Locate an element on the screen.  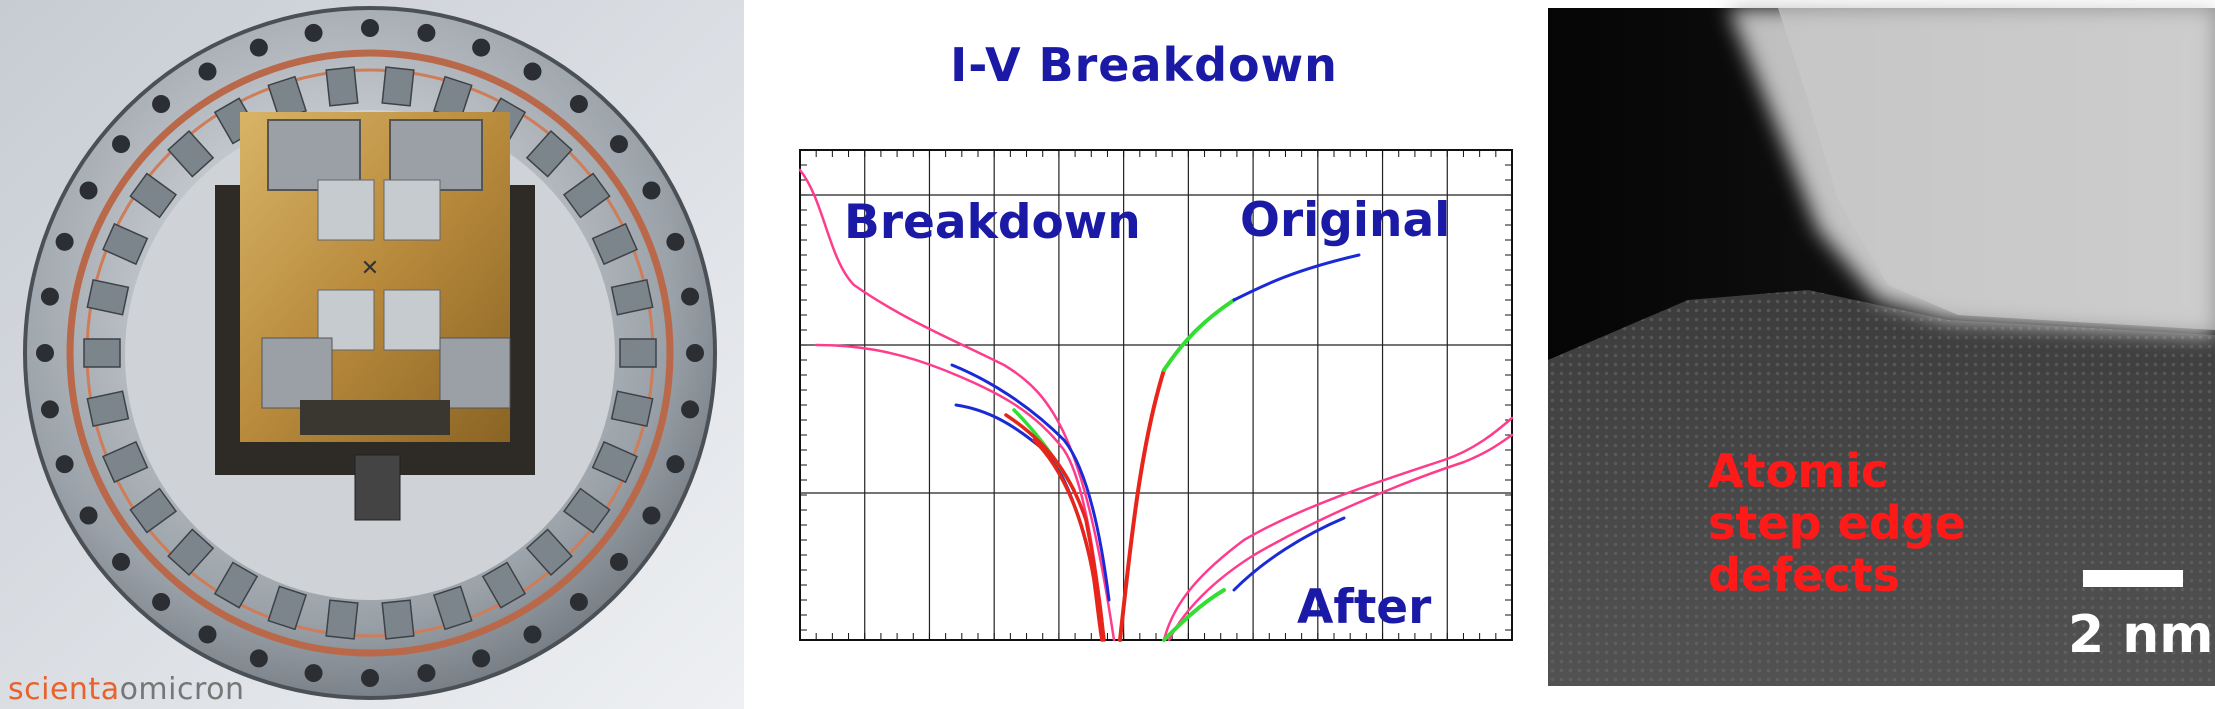
label-breakdown: Breakdown is located at coordinates (992, 222).